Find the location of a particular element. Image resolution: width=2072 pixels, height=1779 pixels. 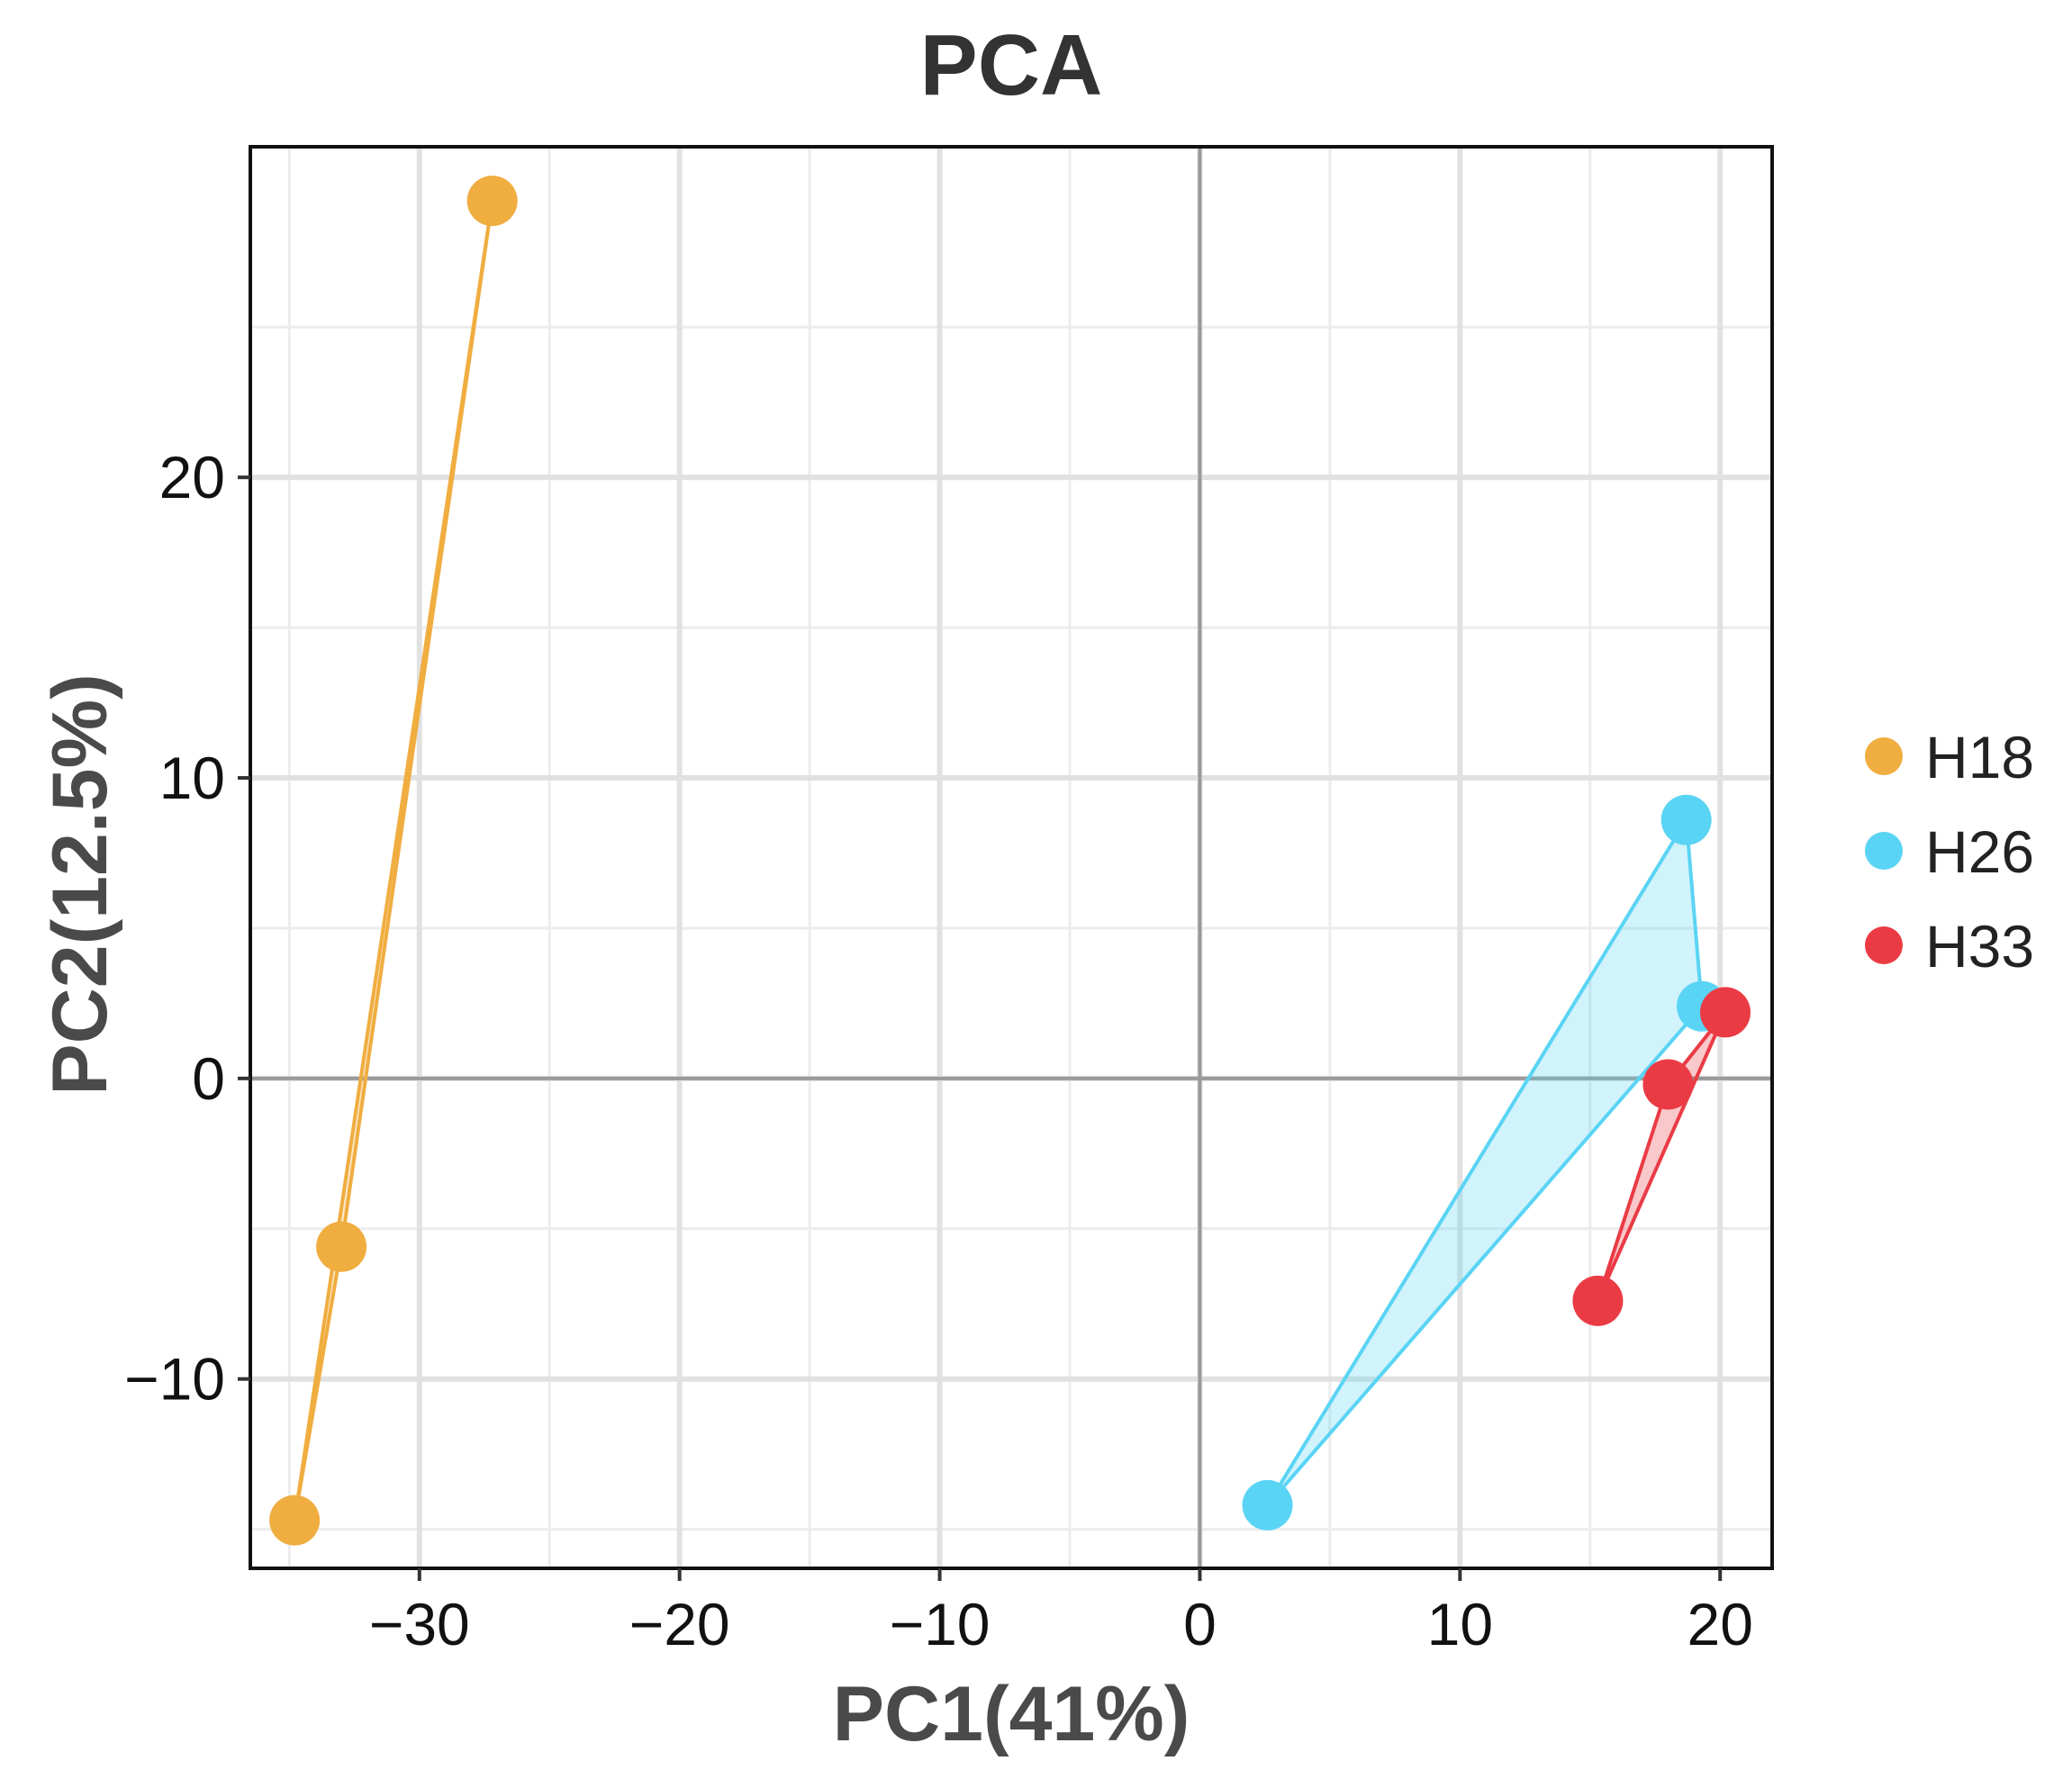

x-tick-label: −20 is located at coordinates (680, 1624).